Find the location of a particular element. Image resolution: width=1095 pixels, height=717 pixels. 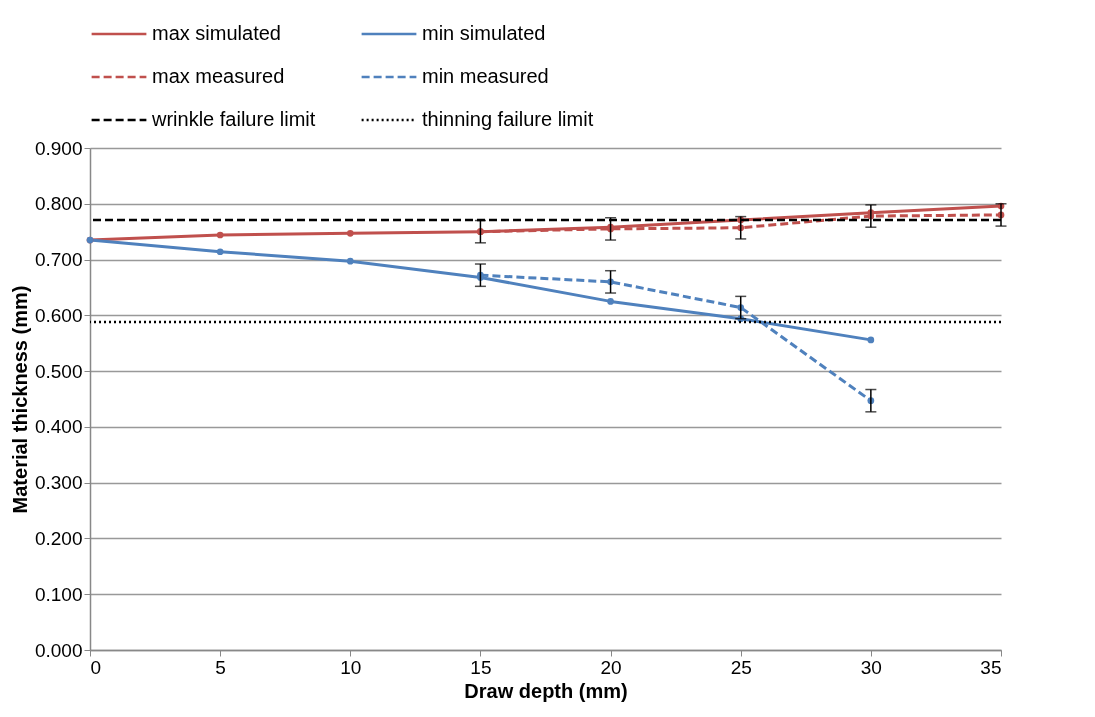

x-tick-label: 15 is located at coordinates (481, 667).